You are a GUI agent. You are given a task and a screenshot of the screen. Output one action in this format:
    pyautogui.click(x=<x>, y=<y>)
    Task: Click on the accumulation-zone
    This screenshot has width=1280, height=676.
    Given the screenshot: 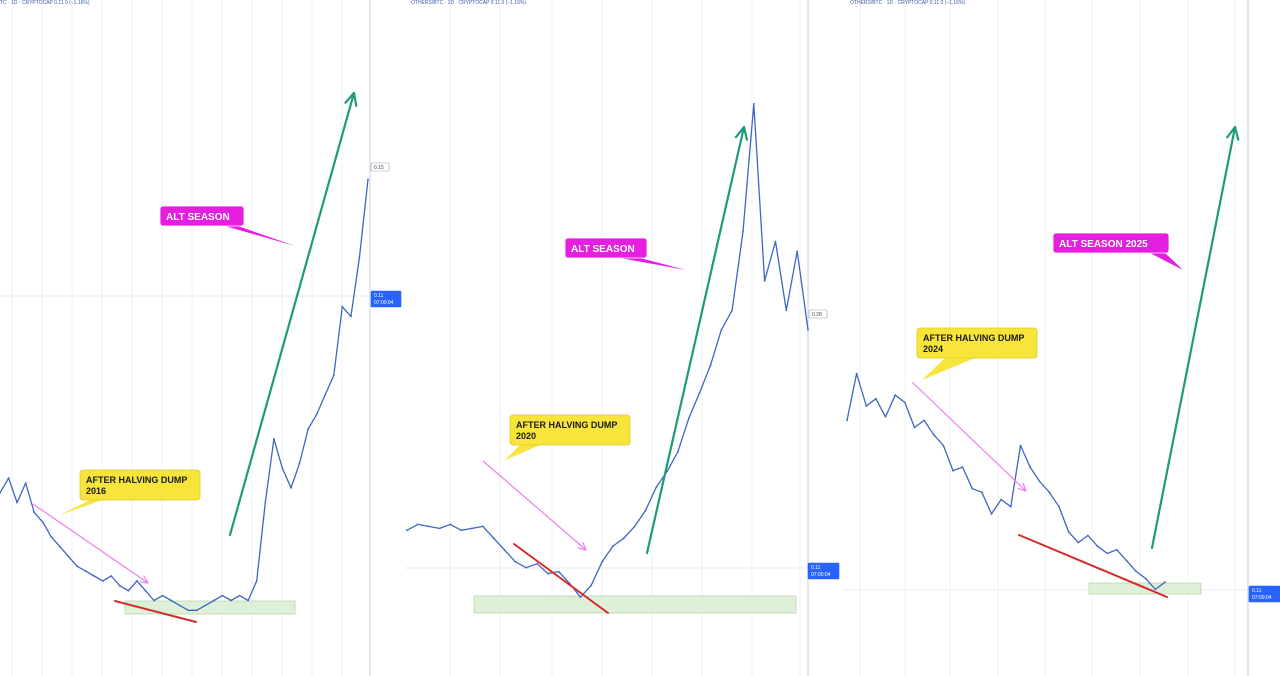 What is the action you would take?
    pyautogui.click(x=635, y=604)
    